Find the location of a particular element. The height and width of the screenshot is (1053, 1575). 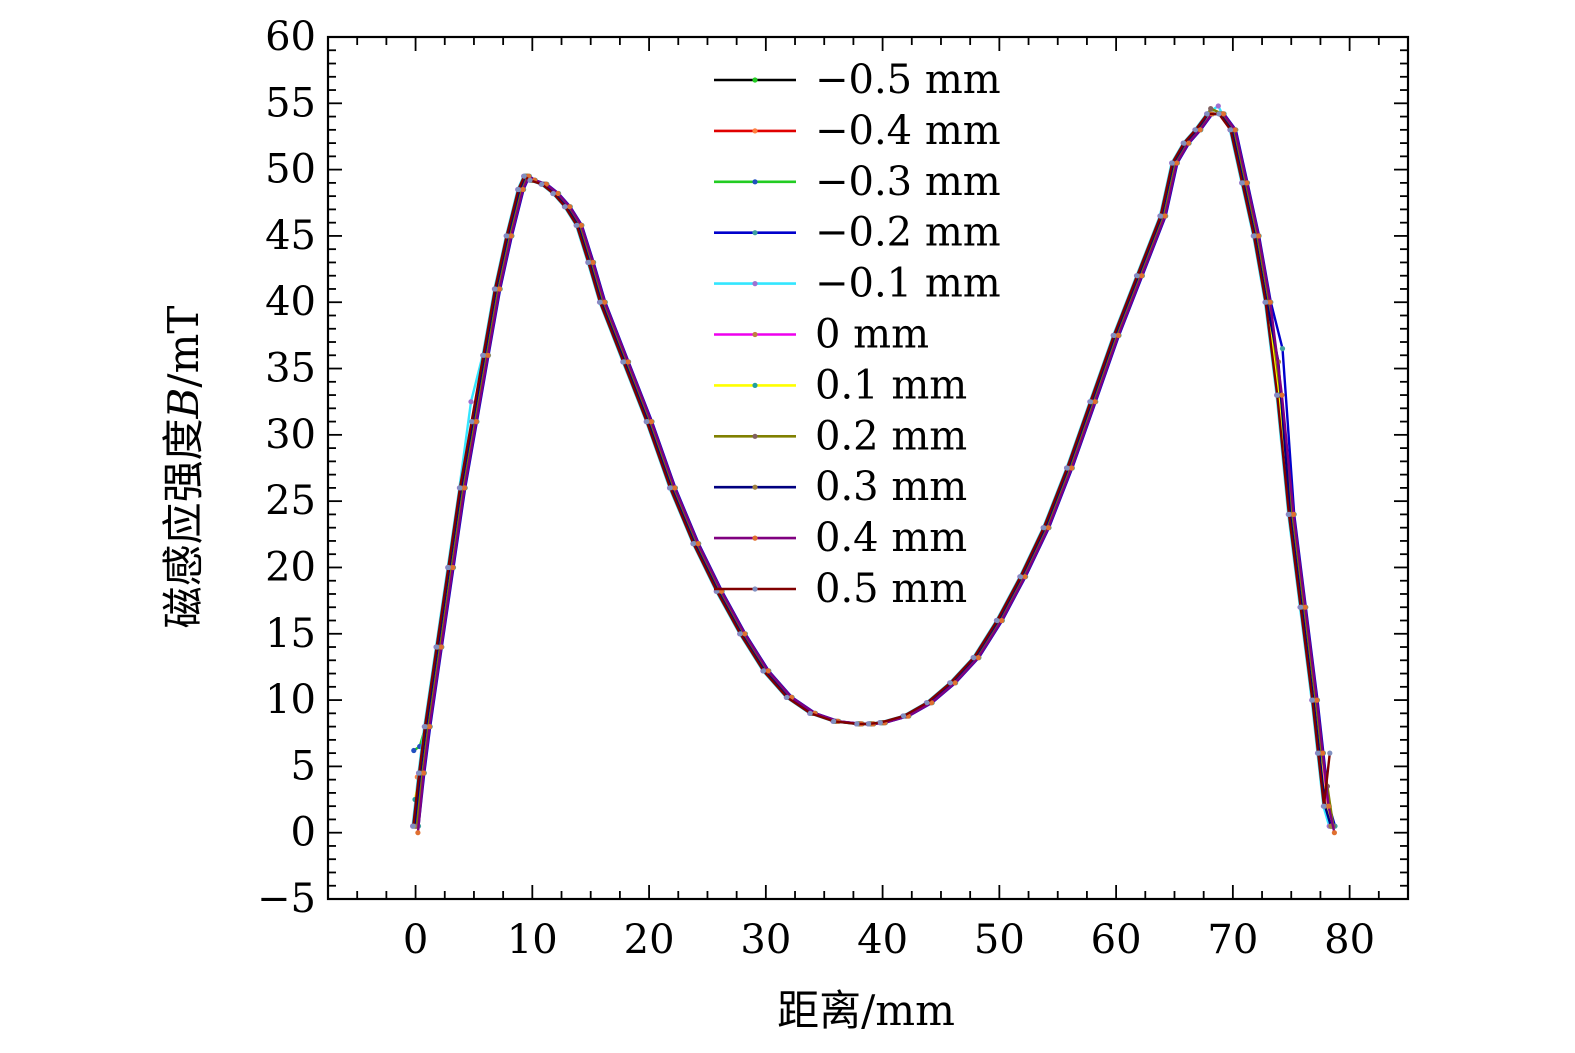

legend-label: −0.1 mm is located at coordinates (908, 284).